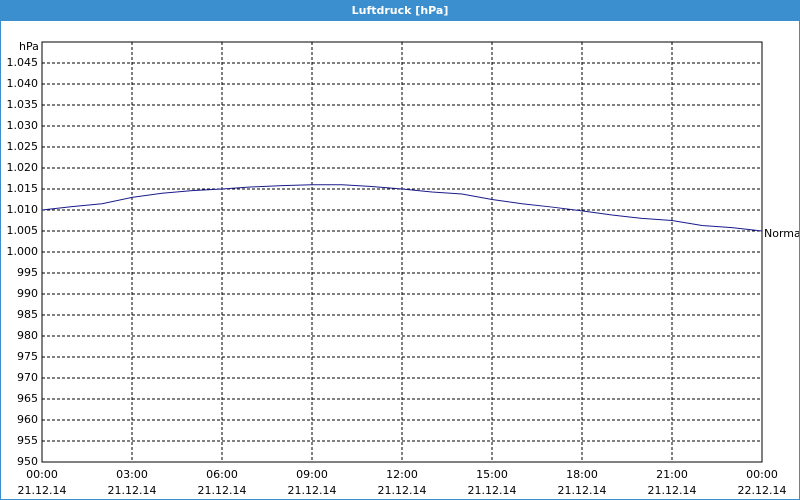 The image size is (800, 500). What do you see at coordinates (27, 335) in the screenshot?
I see `y-tick-label: 980` at bounding box center [27, 335].